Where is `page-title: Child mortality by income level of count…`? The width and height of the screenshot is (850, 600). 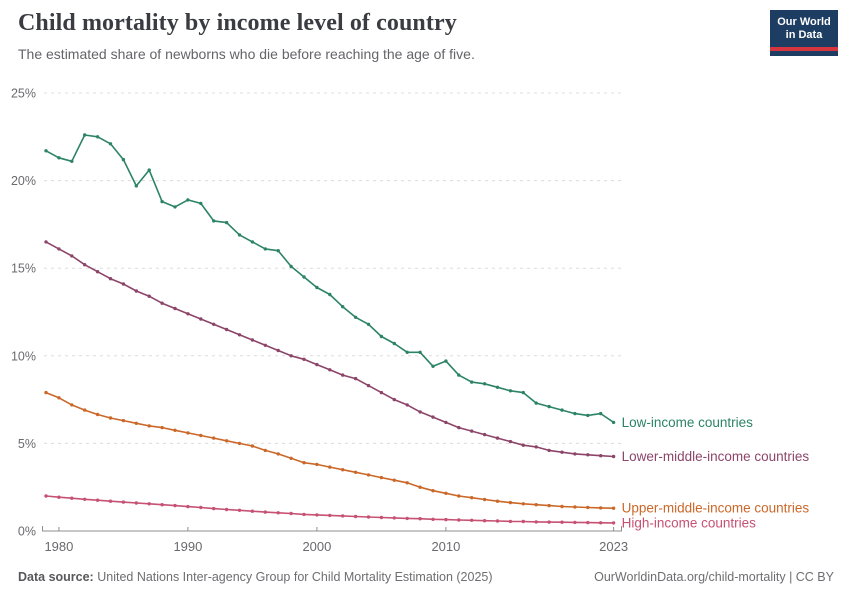 page-title: Child mortality by income level of count… is located at coordinates (237, 23).